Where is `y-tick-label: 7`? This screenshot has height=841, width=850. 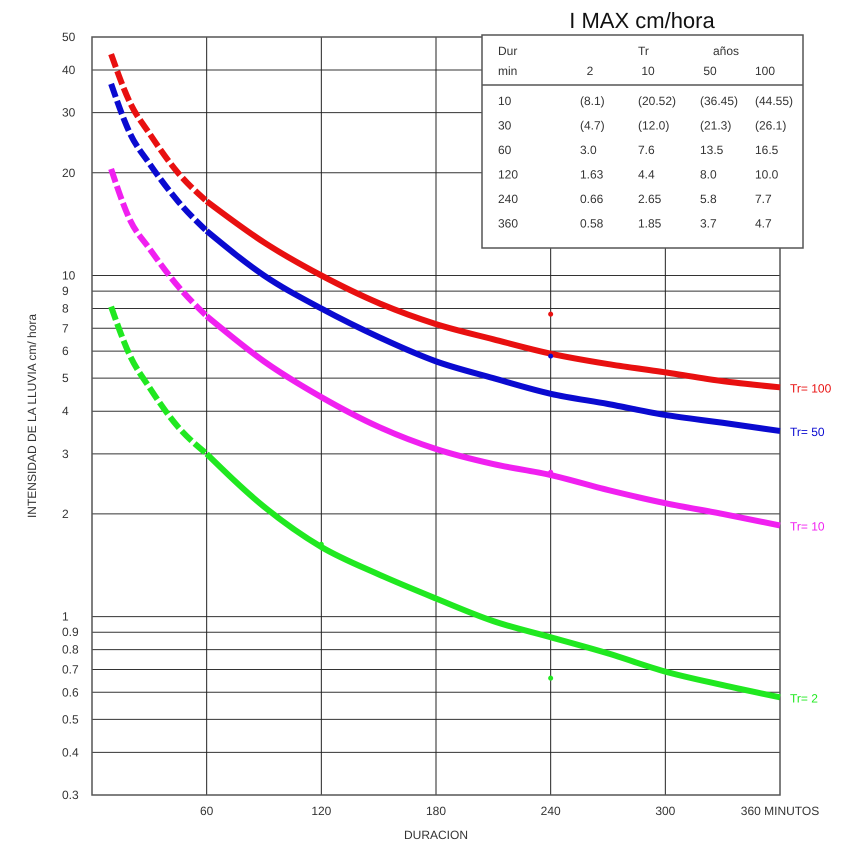
y-tick-label: 7 is located at coordinates (65, 328).